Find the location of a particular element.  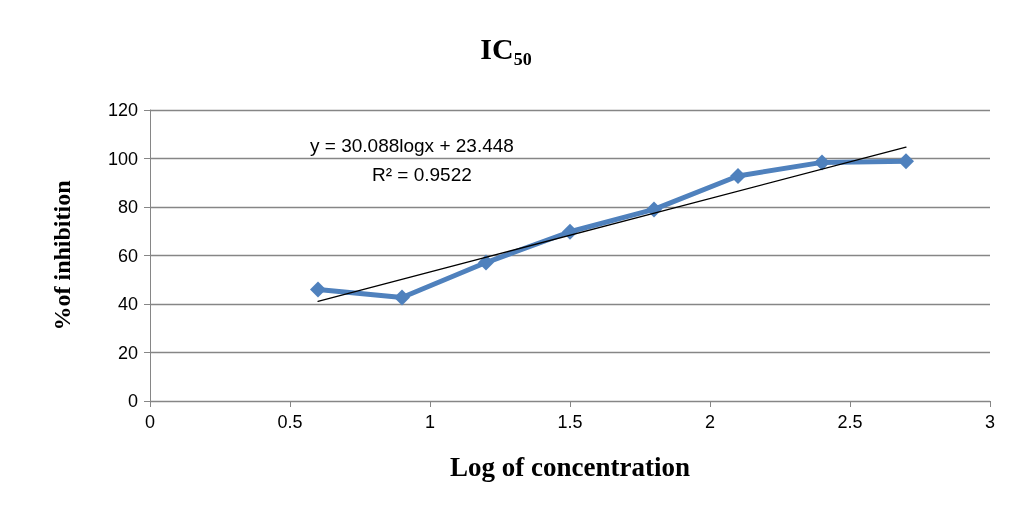

x-tick-label: 1 is located at coordinates (430, 422).